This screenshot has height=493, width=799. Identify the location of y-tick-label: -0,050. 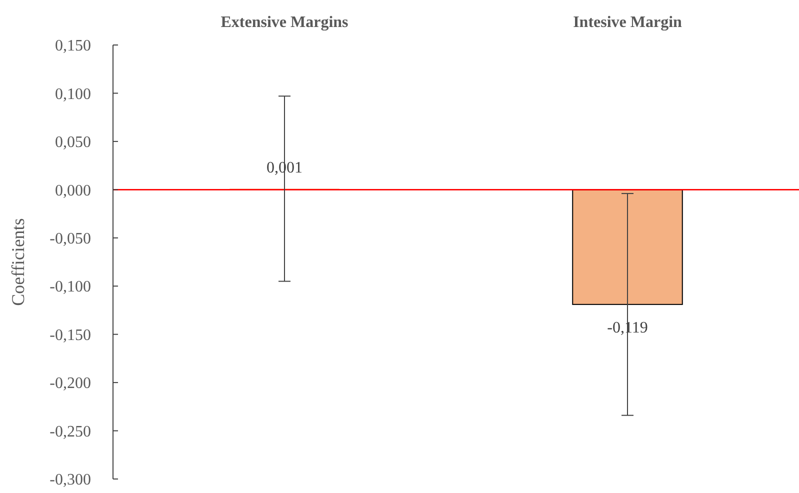
(70, 239).